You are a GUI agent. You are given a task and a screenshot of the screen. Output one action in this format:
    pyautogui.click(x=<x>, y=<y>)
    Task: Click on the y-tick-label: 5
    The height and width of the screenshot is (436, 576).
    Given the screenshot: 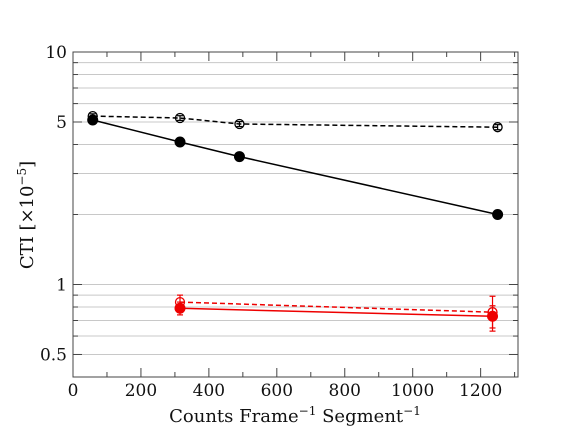 What is the action you would take?
    pyautogui.click(x=61, y=123)
    